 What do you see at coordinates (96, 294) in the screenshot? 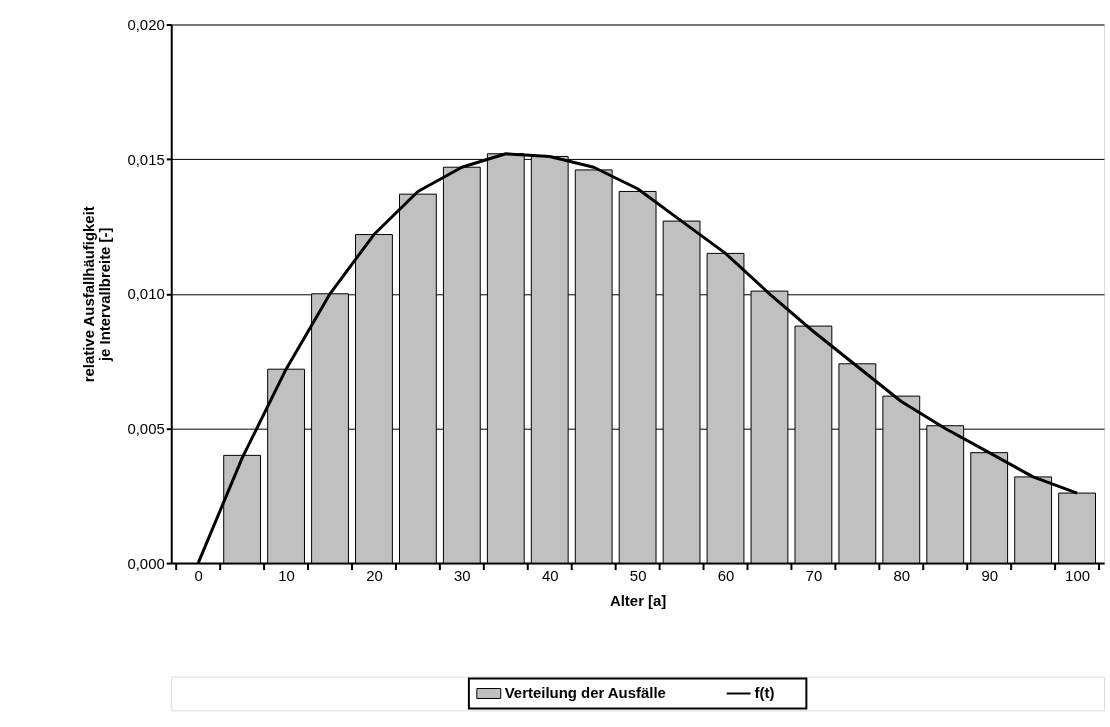
I see `y-axis-title: relative Ausfallhäufigkeit je Intervallbreite [-]` at bounding box center [96, 294].